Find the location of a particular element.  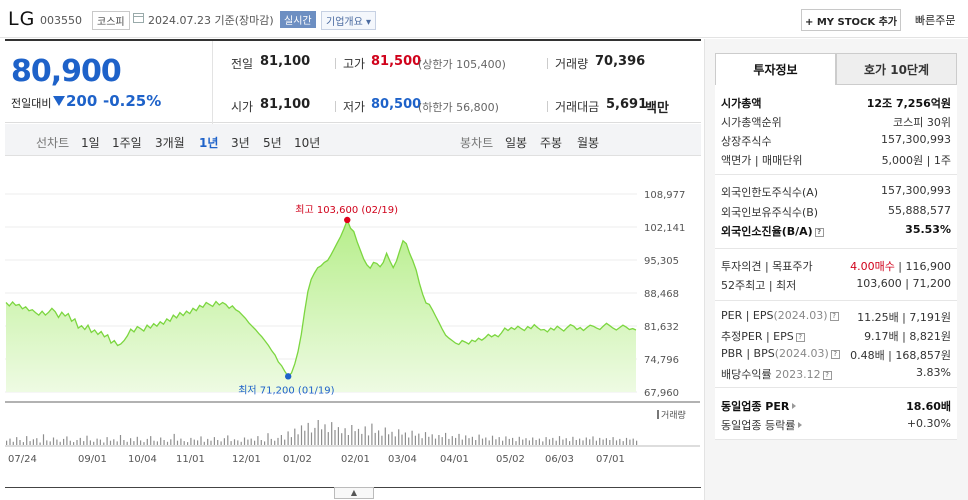

high-label: 고가 is located at coordinates (354, 64).